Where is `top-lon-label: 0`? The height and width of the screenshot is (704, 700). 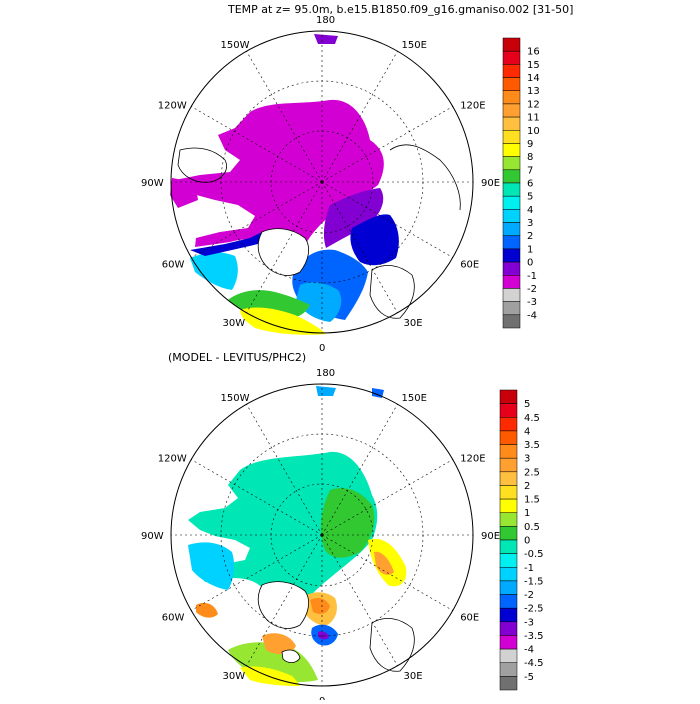
top-lon-label: 0 is located at coordinates (322, 348).